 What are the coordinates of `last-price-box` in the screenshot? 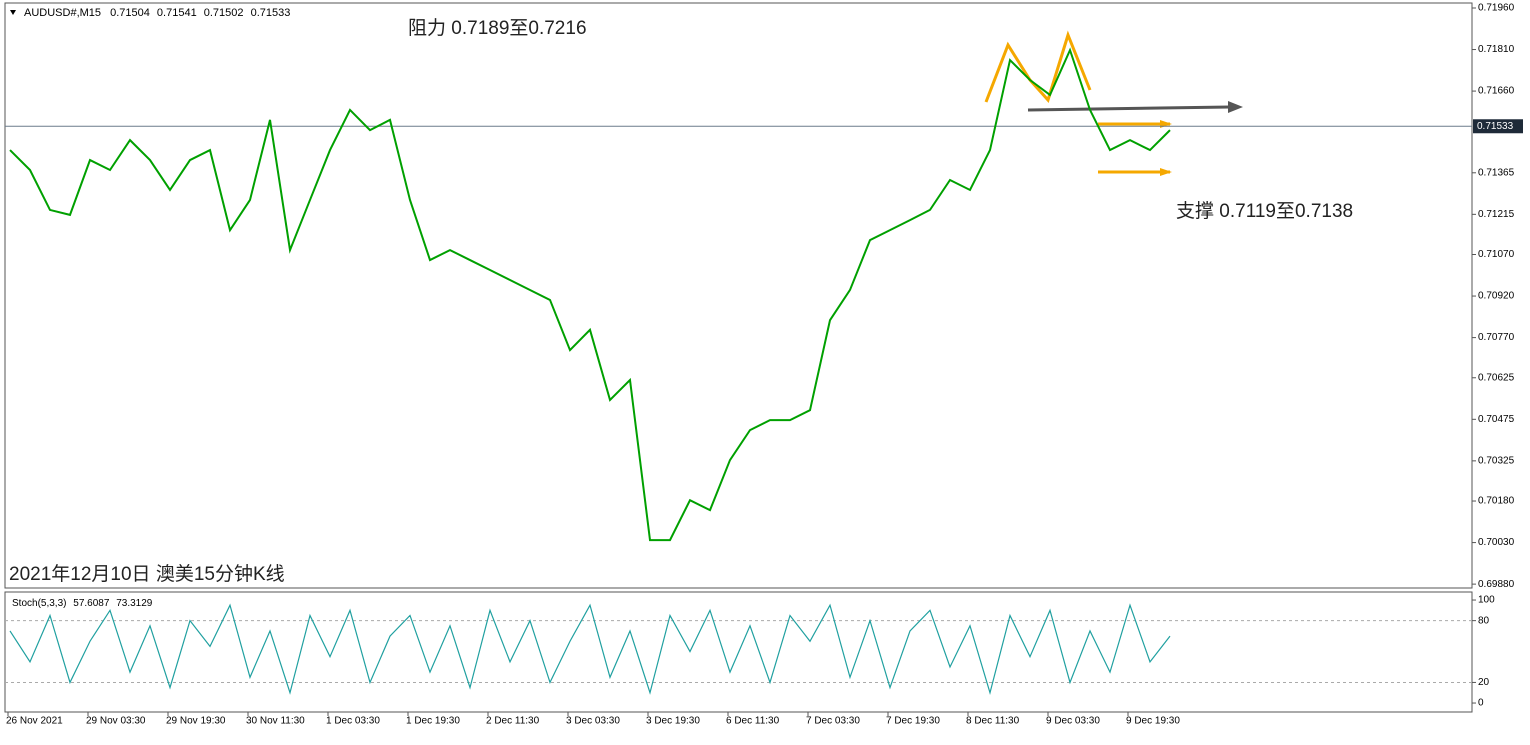 It's located at (1498, 126).